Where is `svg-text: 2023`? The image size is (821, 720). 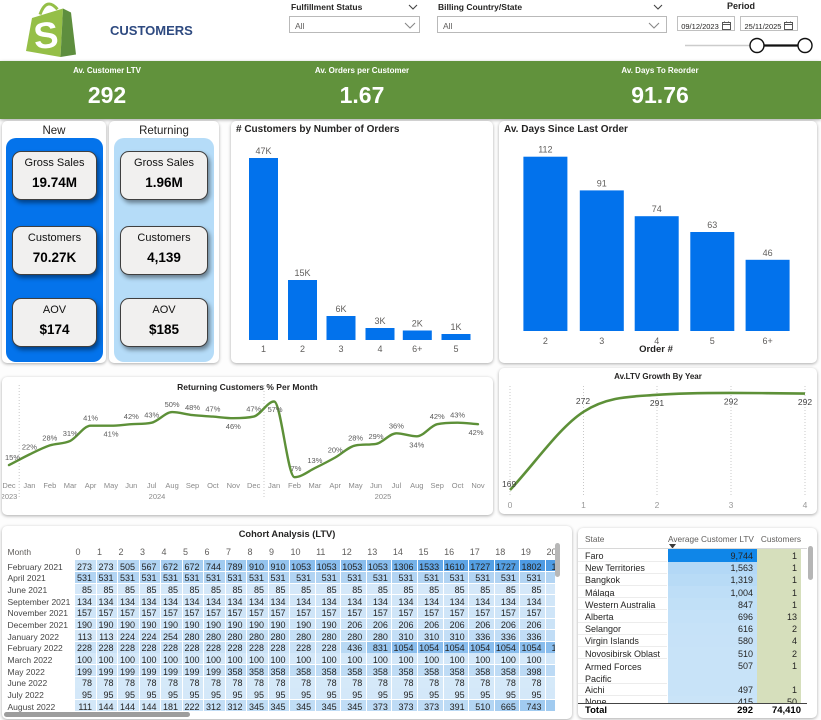
svg-text: 2023 is located at coordinates (9, 496).